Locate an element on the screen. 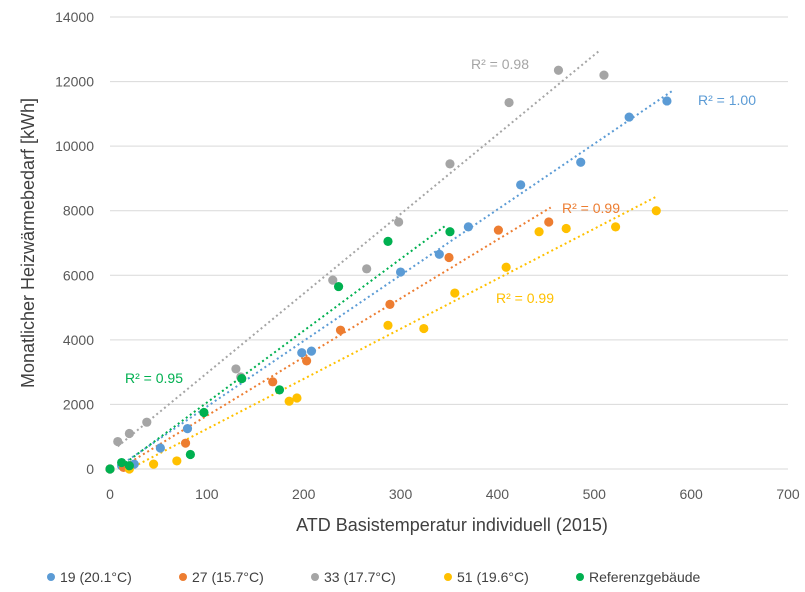  legend-label-2: 33 (17.7°C) is located at coordinates (360, 577).